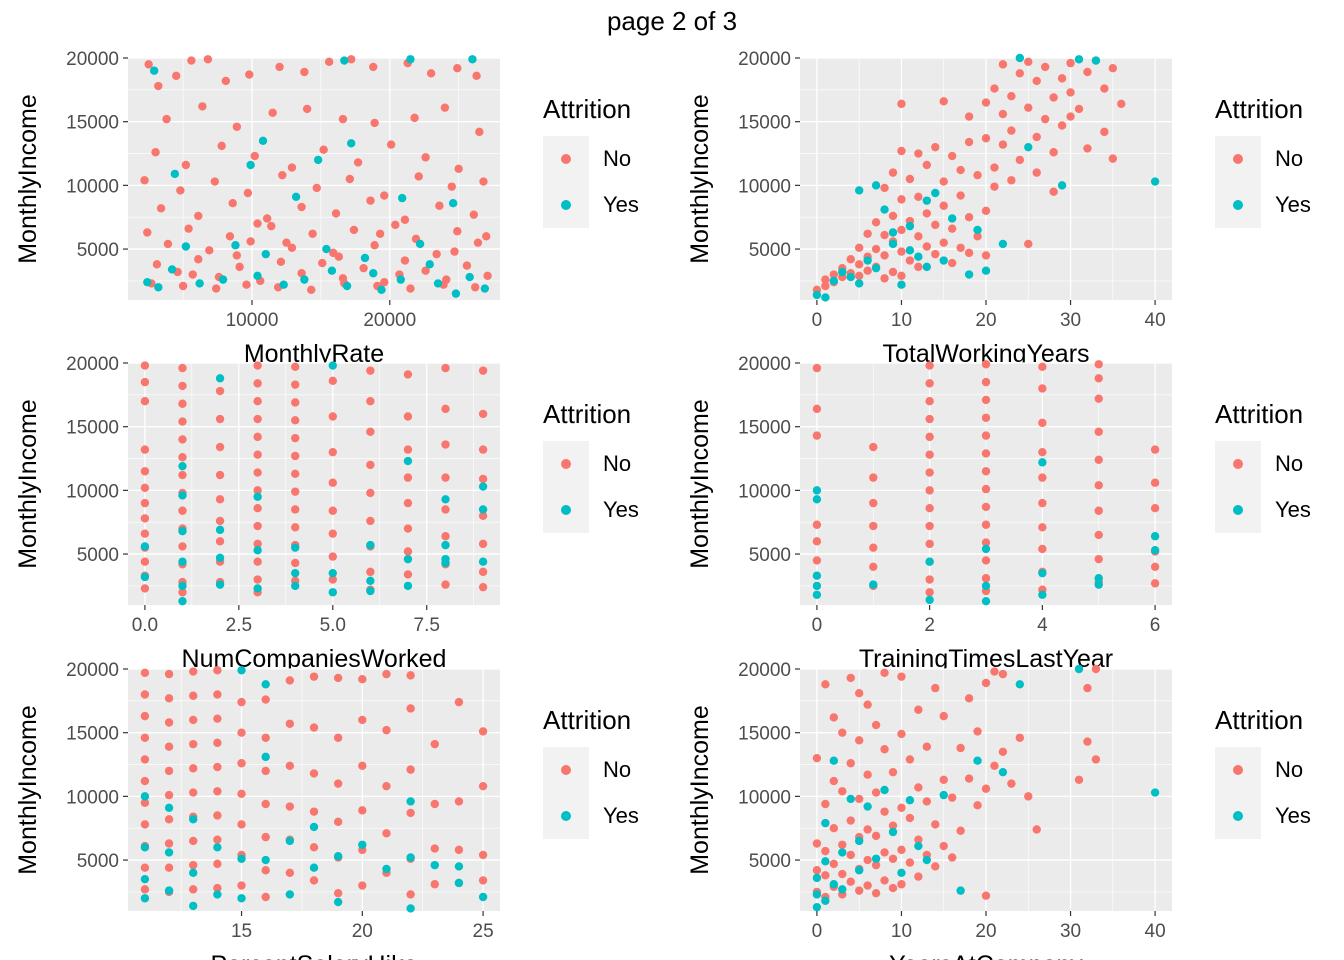 This screenshot has height=960, width=1344. I want to click on legend-title: Attrition, so click(587, 109).